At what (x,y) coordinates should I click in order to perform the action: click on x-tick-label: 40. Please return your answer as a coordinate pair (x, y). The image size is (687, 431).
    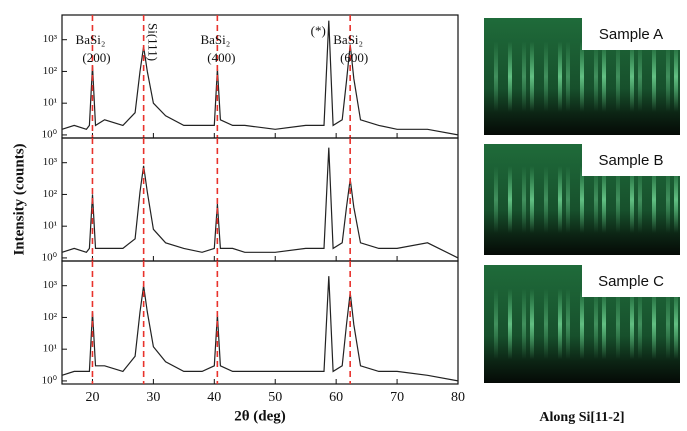
    Looking at the image, I should click on (214, 397).